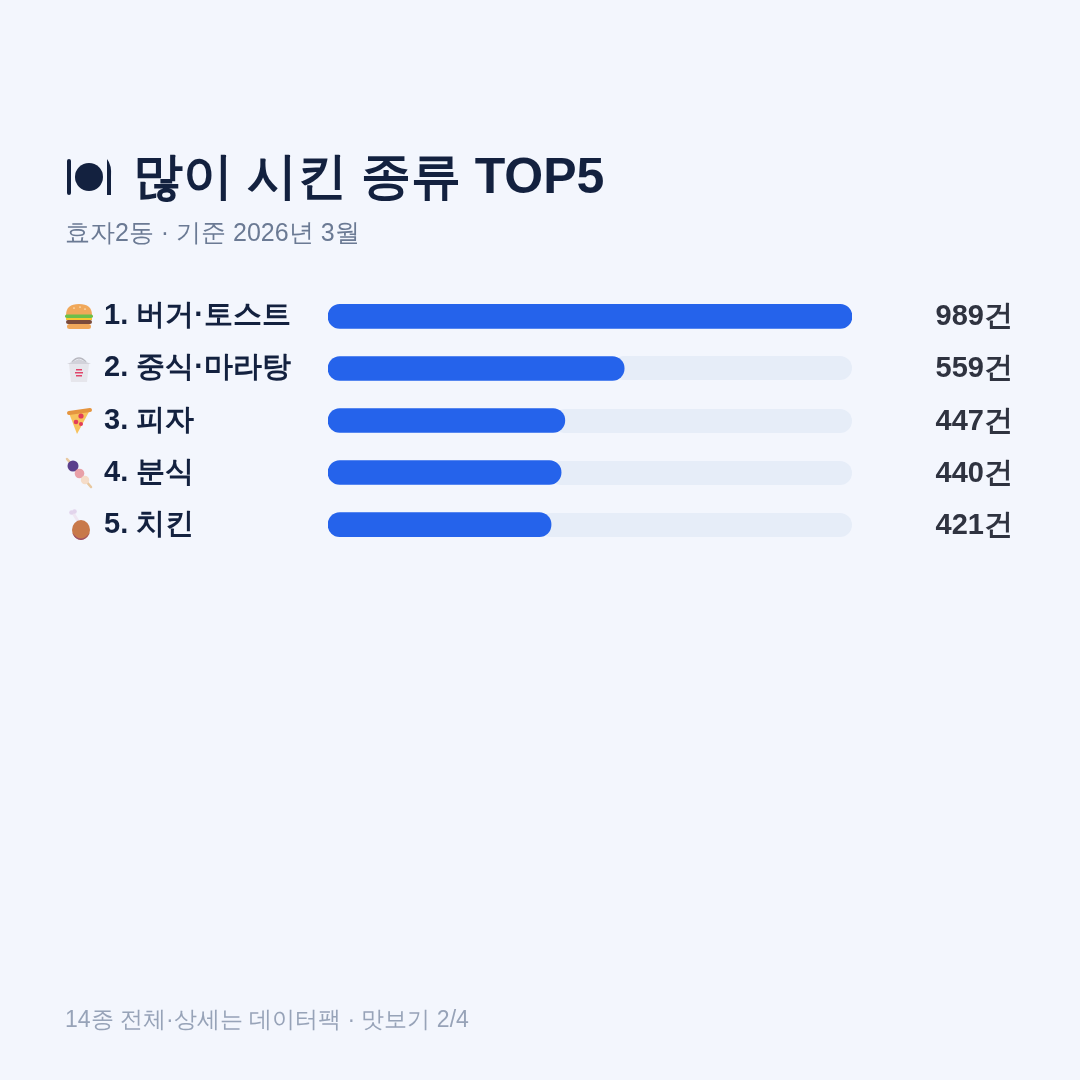  What do you see at coordinates (974, 419) in the screenshot?
I see `data-label: 447건` at bounding box center [974, 419].